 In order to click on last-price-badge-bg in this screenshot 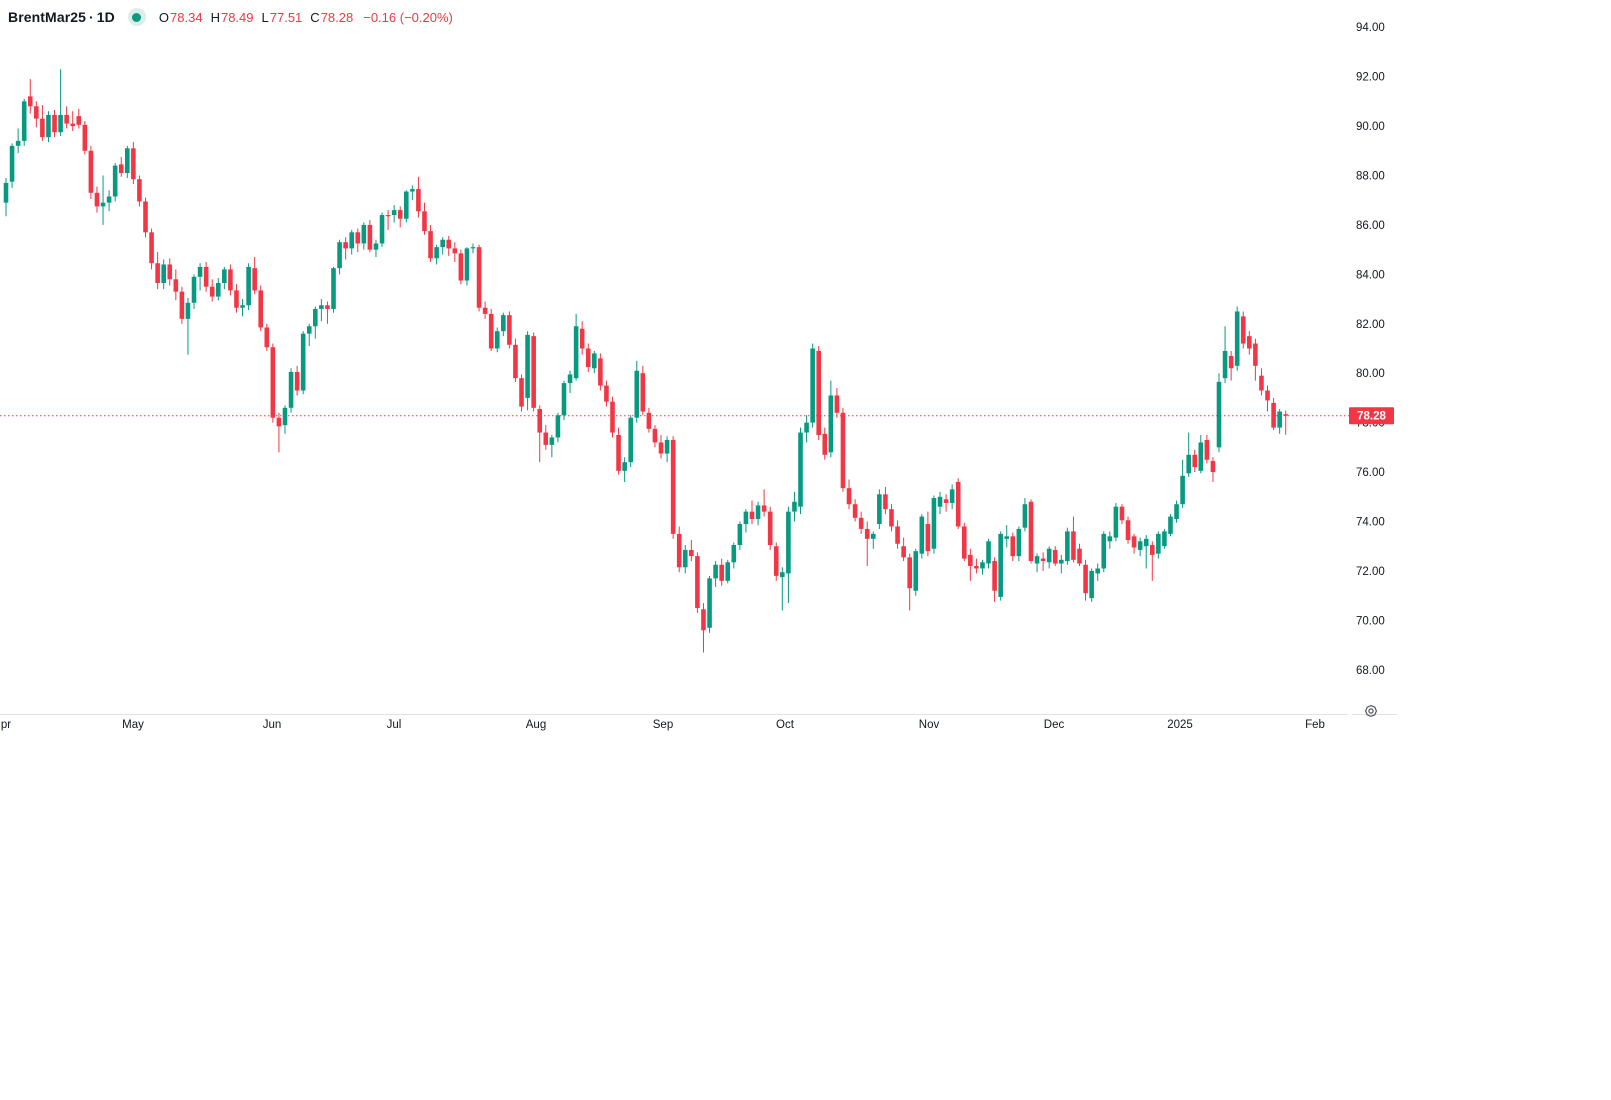, I will do `click(1371, 416)`.